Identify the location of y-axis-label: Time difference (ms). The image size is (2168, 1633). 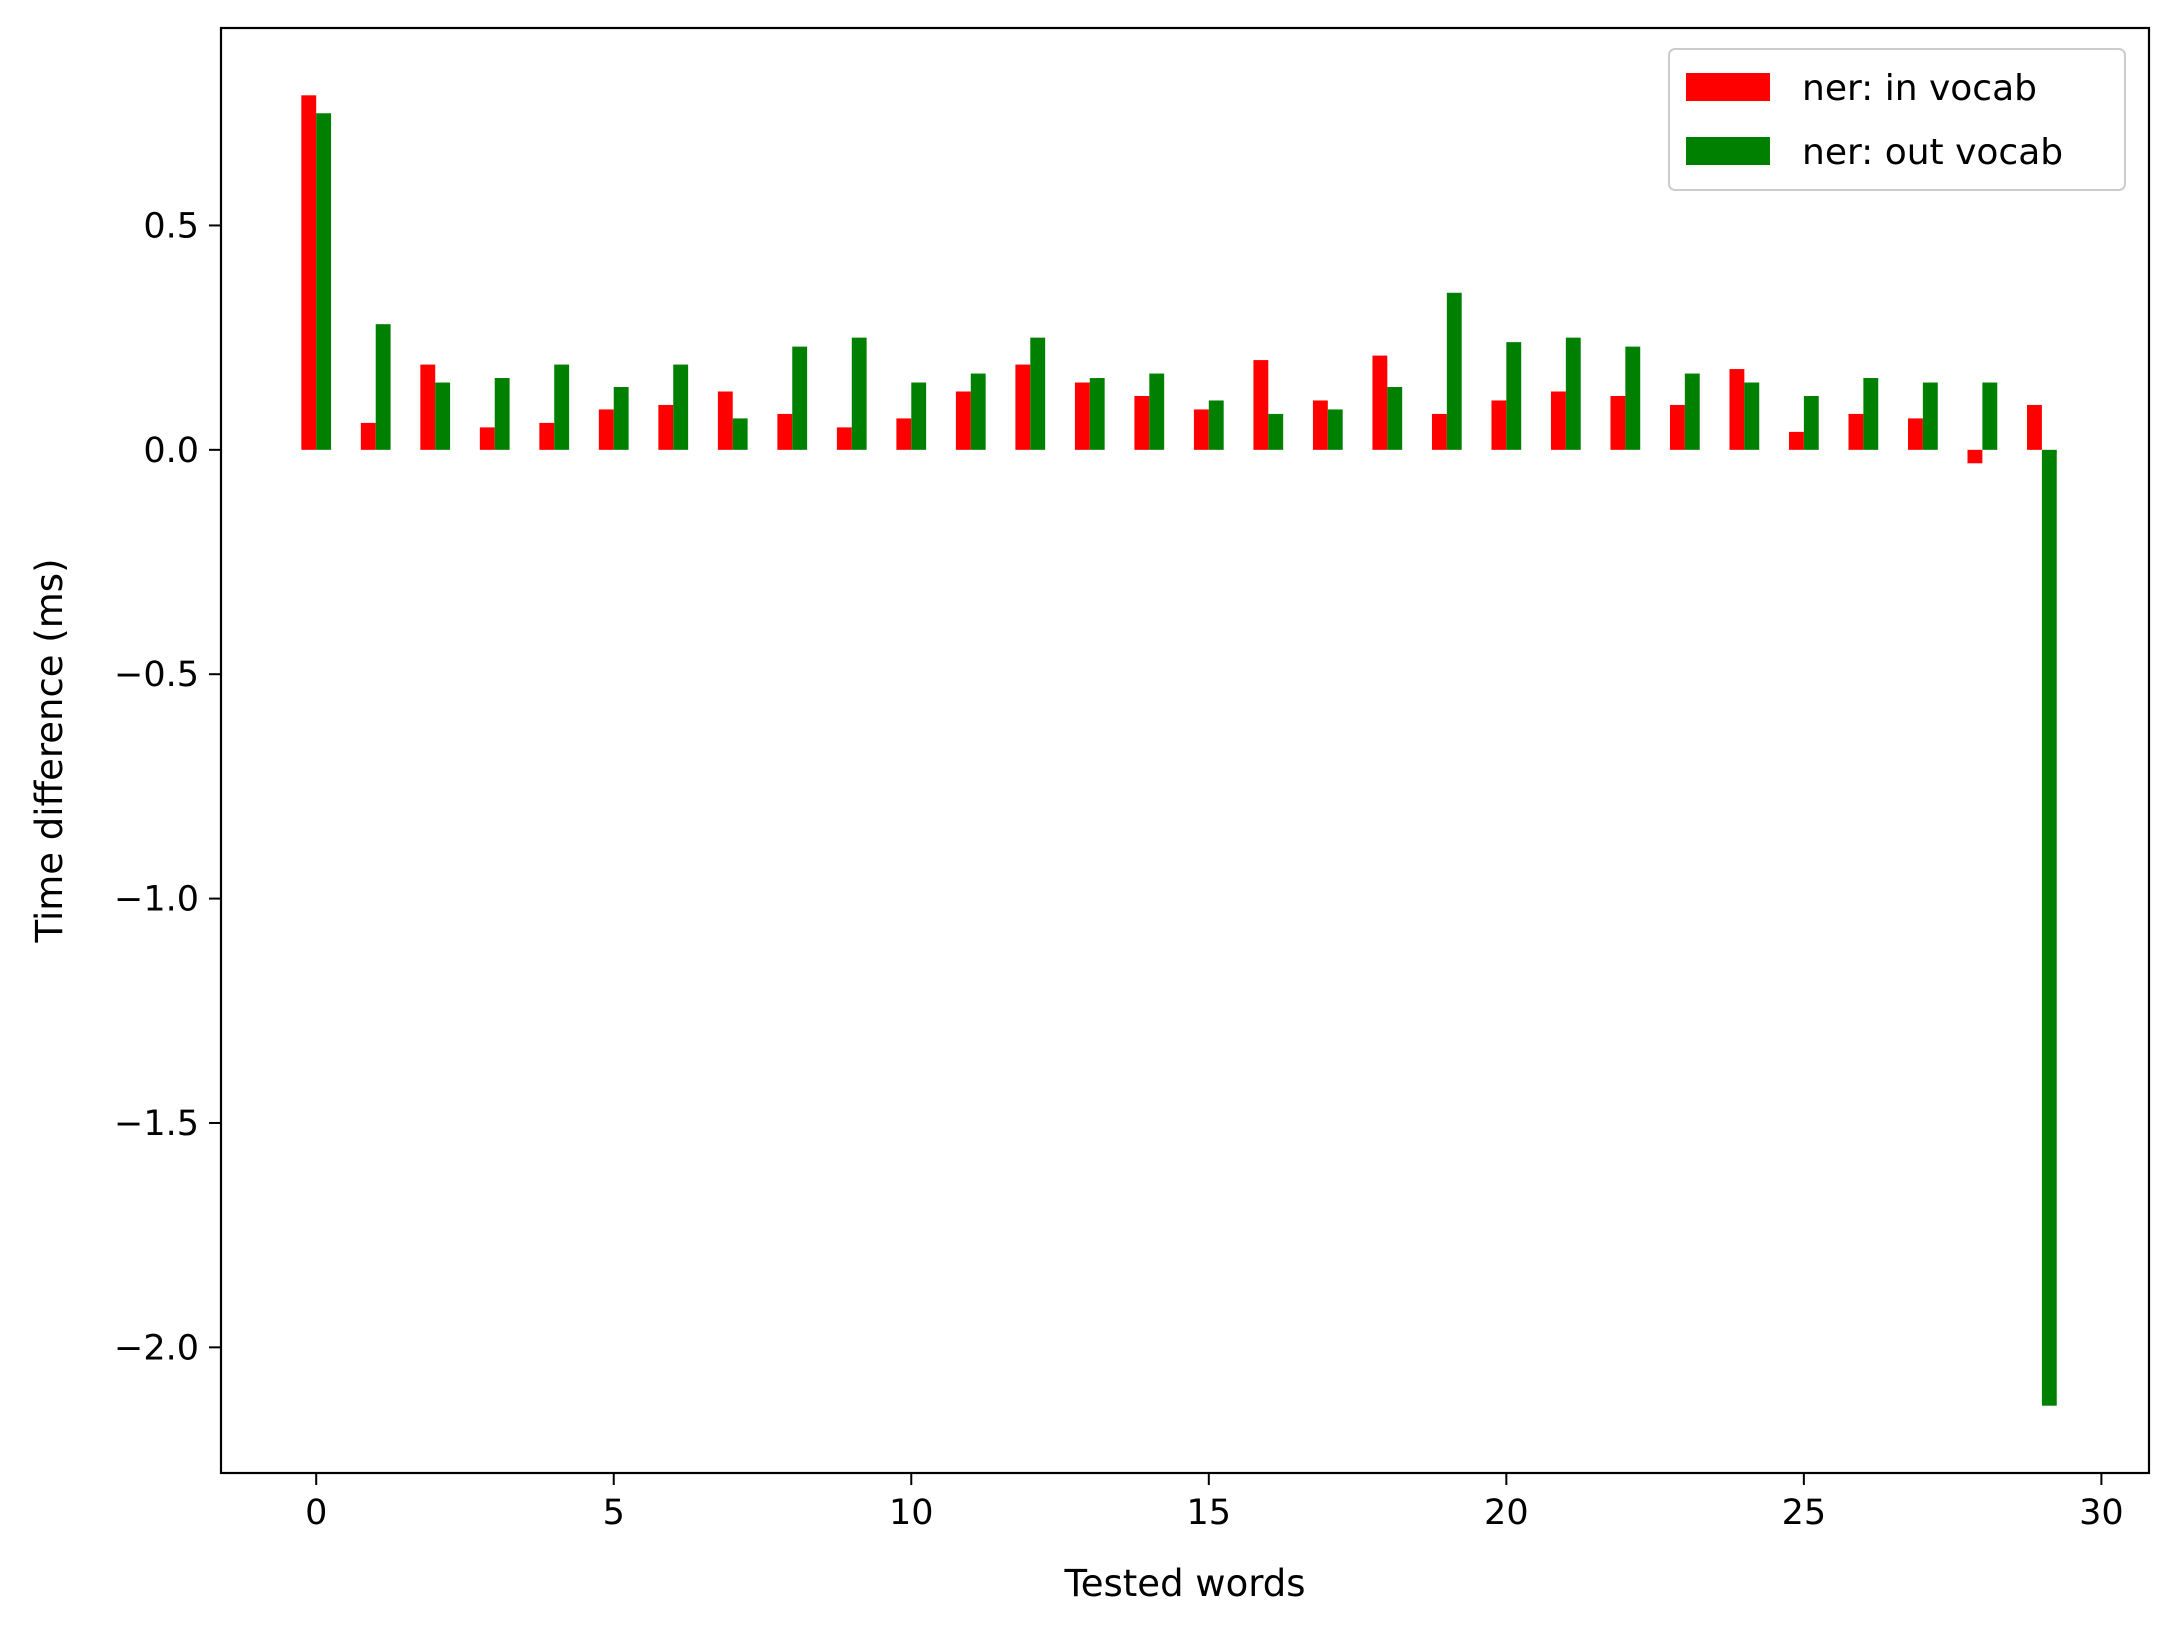
(49, 750).